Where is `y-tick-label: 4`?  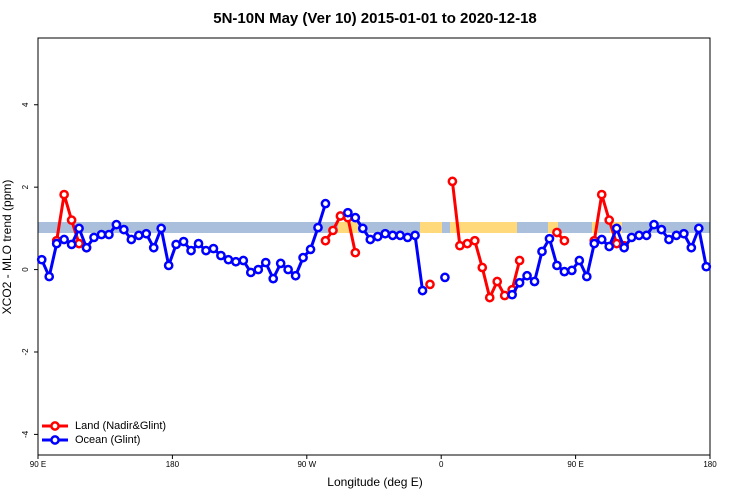 y-tick-label: 4 is located at coordinates (25, 104).